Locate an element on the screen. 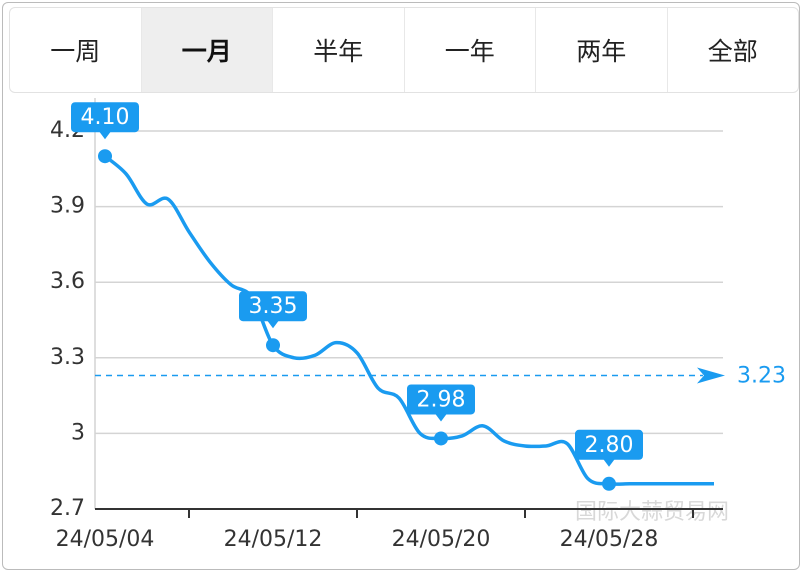 The image size is (804, 577). range-tab: 一年 is located at coordinates (470, 50).